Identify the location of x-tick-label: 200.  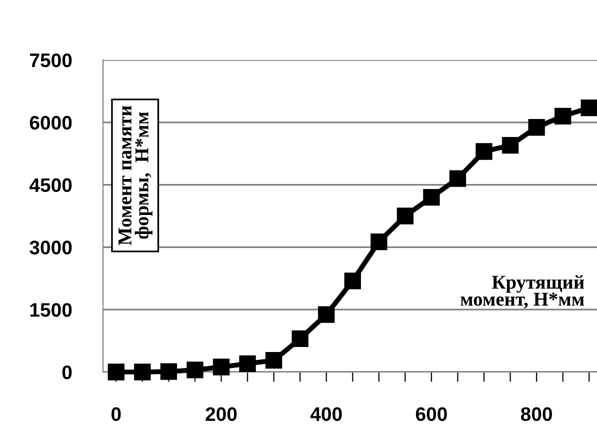
(221, 414).